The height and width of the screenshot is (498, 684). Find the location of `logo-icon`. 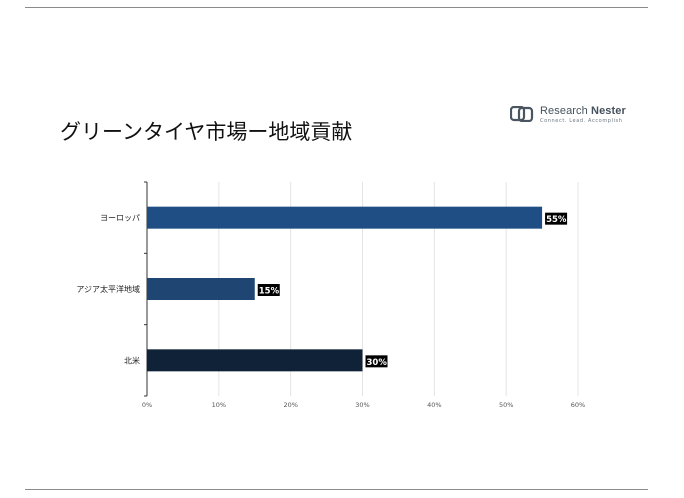

logo-icon is located at coordinates (522, 114).